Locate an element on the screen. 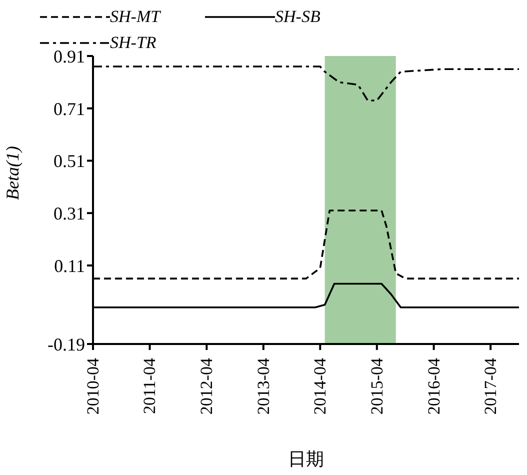 Image resolution: width=527 pixels, height=475 pixels. legend-label: SH-MT is located at coordinates (135, 17).